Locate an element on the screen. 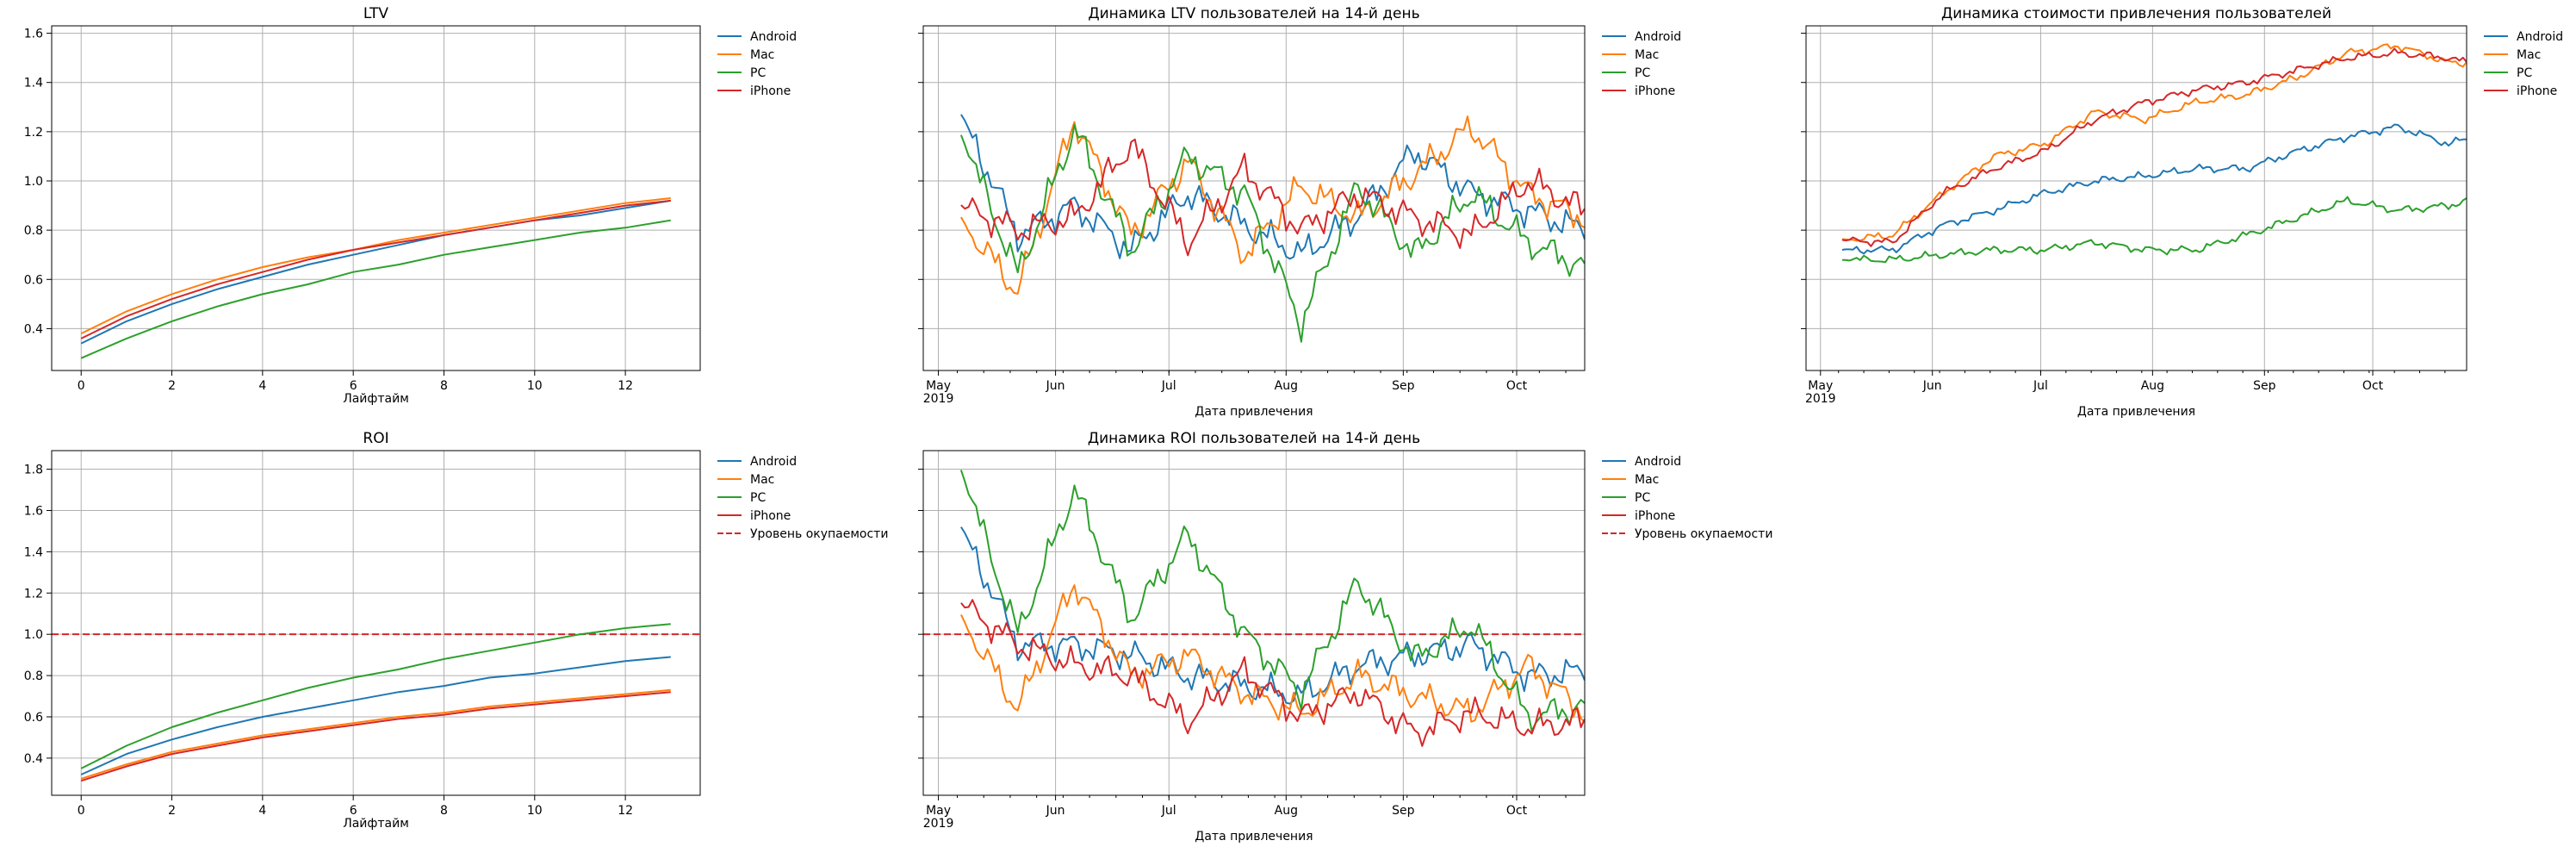 This screenshot has width=2576, height=853. x-axis-label: Лайфтайм is located at coordinates (376, 824).